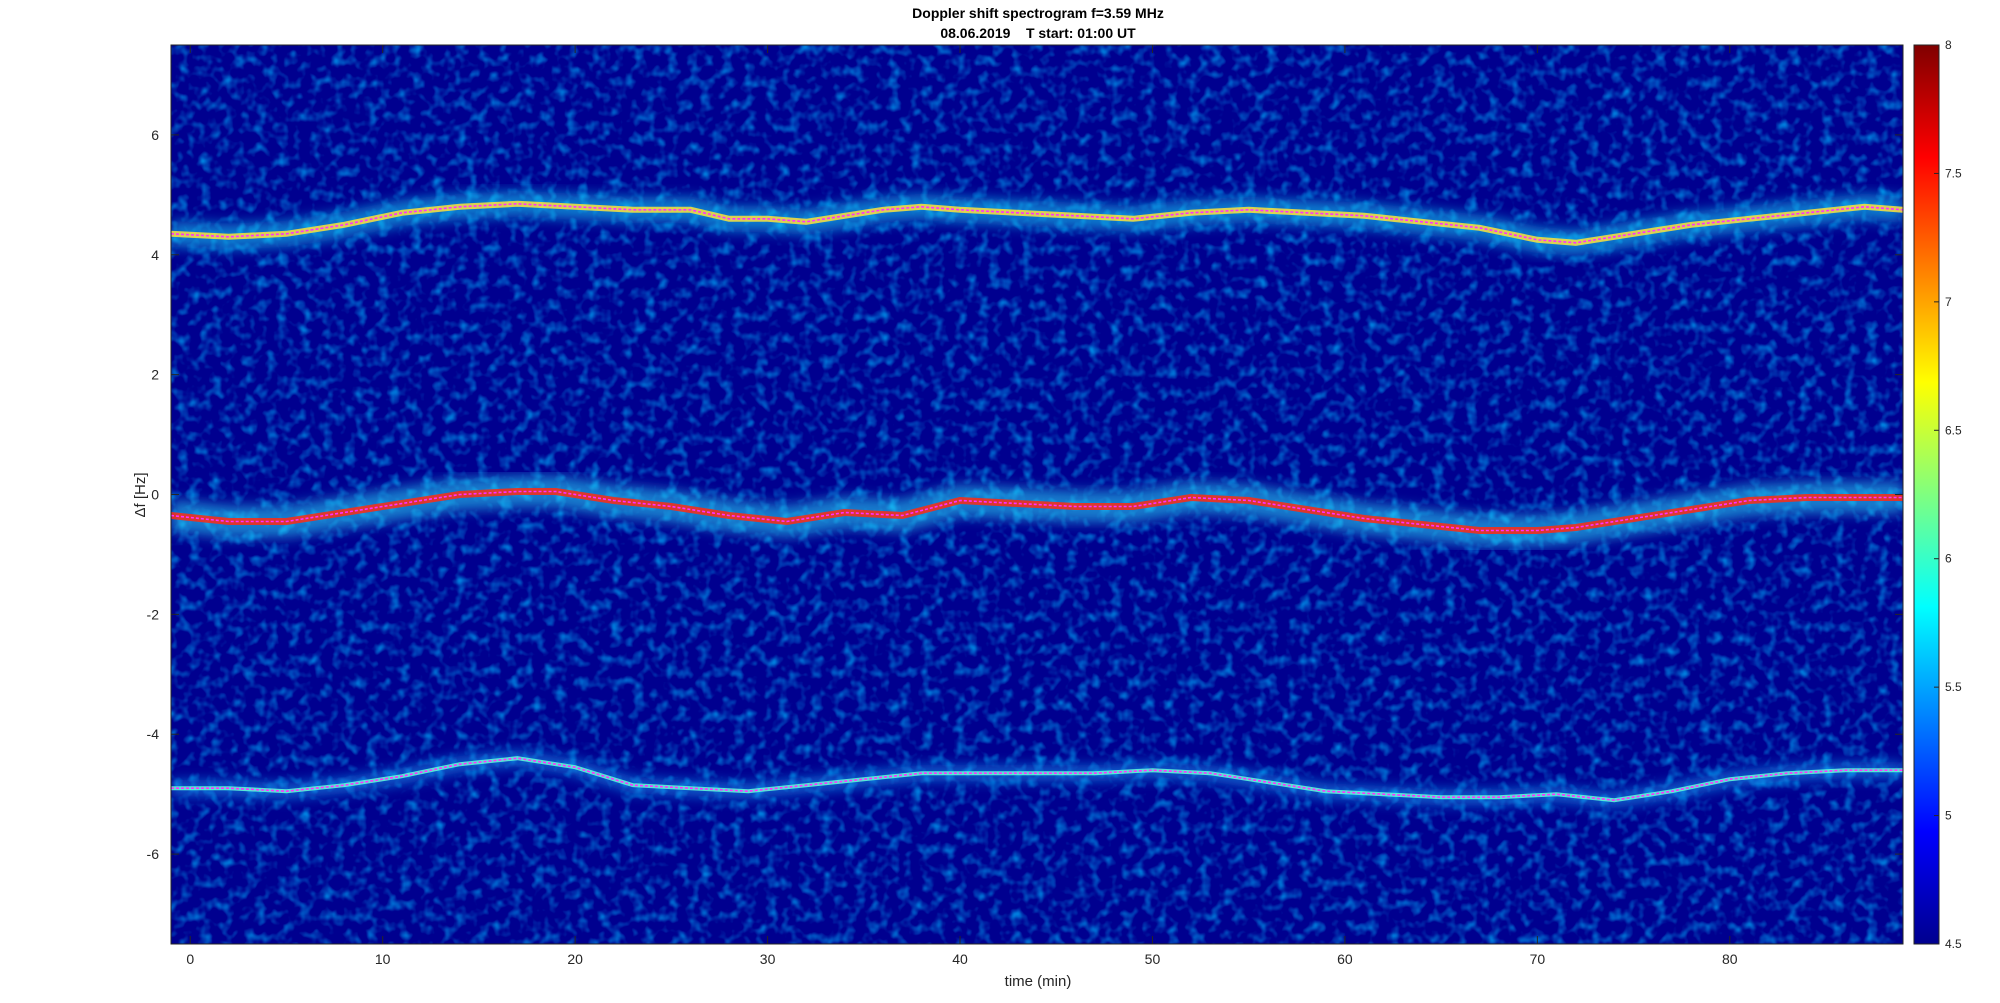  Describe the element at coordinates (140, 494) in the screenshot. I see `y-axis-title: Δf [Hz]` at that location.